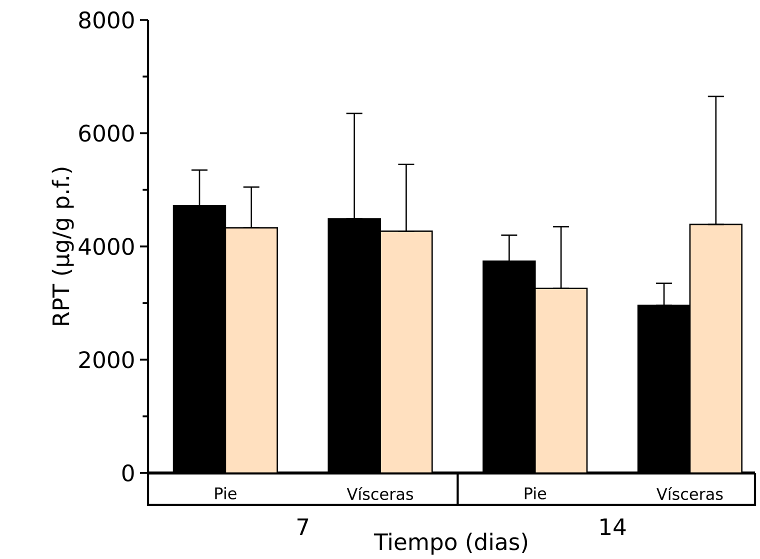  Describe the element at coordinates (303, 526) in the screenshot. I see `text: 7` at that location.